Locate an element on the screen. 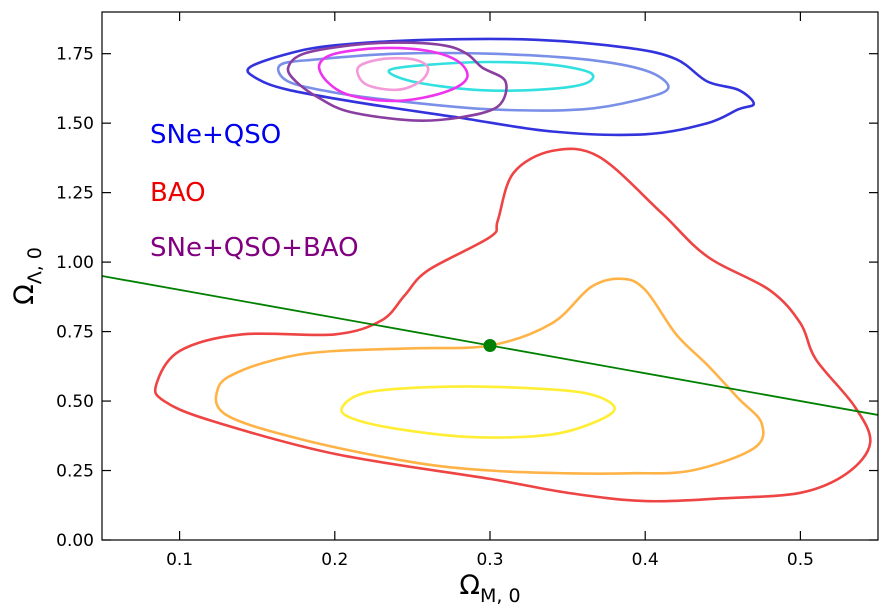  combined-1sigma-contour is located at coordinates (393, 74).